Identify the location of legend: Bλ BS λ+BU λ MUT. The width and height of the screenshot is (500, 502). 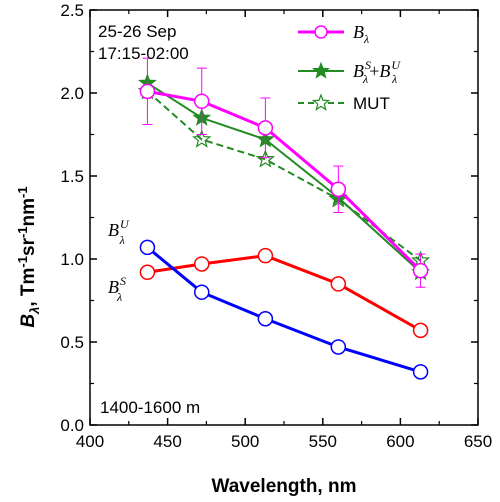
(349, 67).